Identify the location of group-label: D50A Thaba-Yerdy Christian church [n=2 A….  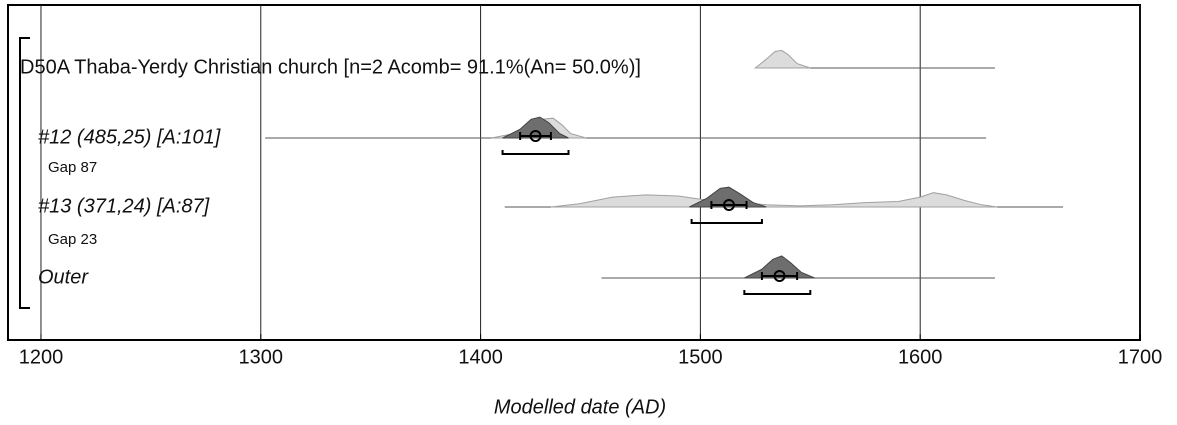
(330, 67).